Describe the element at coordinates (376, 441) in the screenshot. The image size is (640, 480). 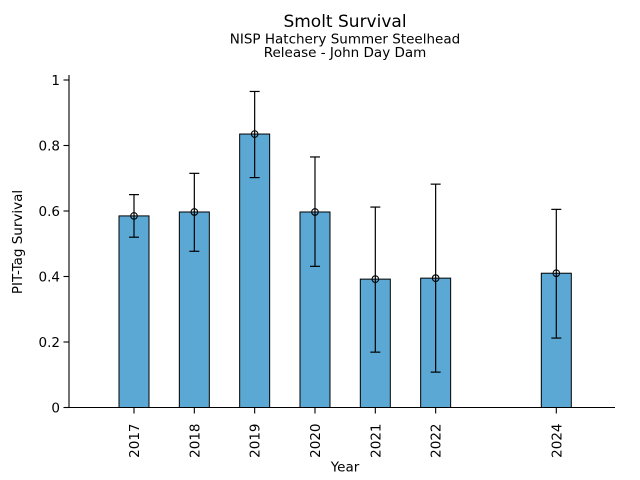
I see `x-tick-label-2021: 2021` at that location.